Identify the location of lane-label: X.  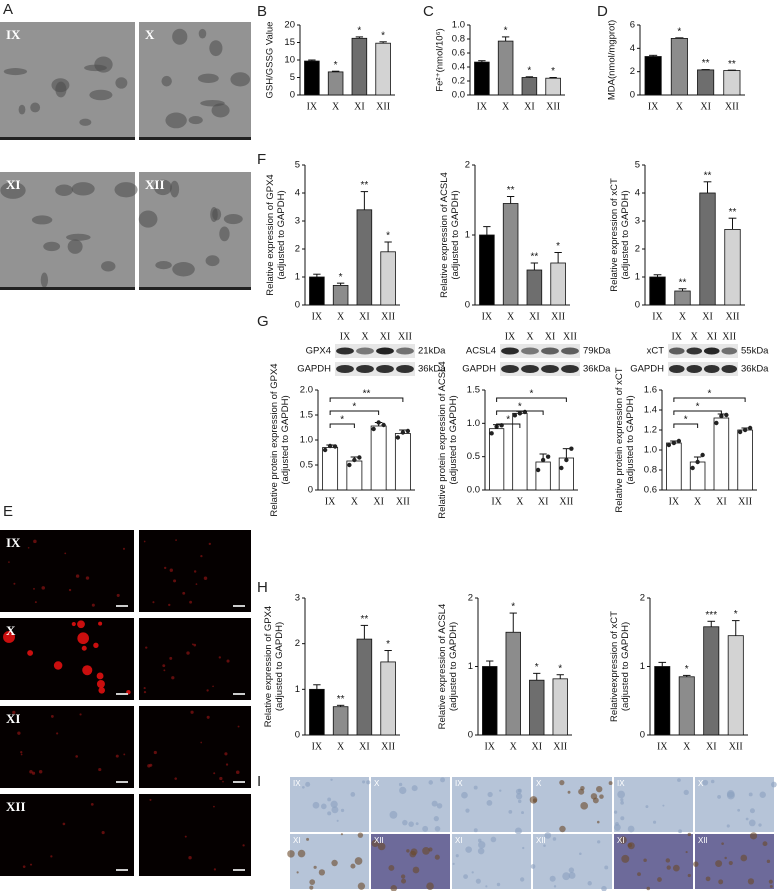
(530, 336).